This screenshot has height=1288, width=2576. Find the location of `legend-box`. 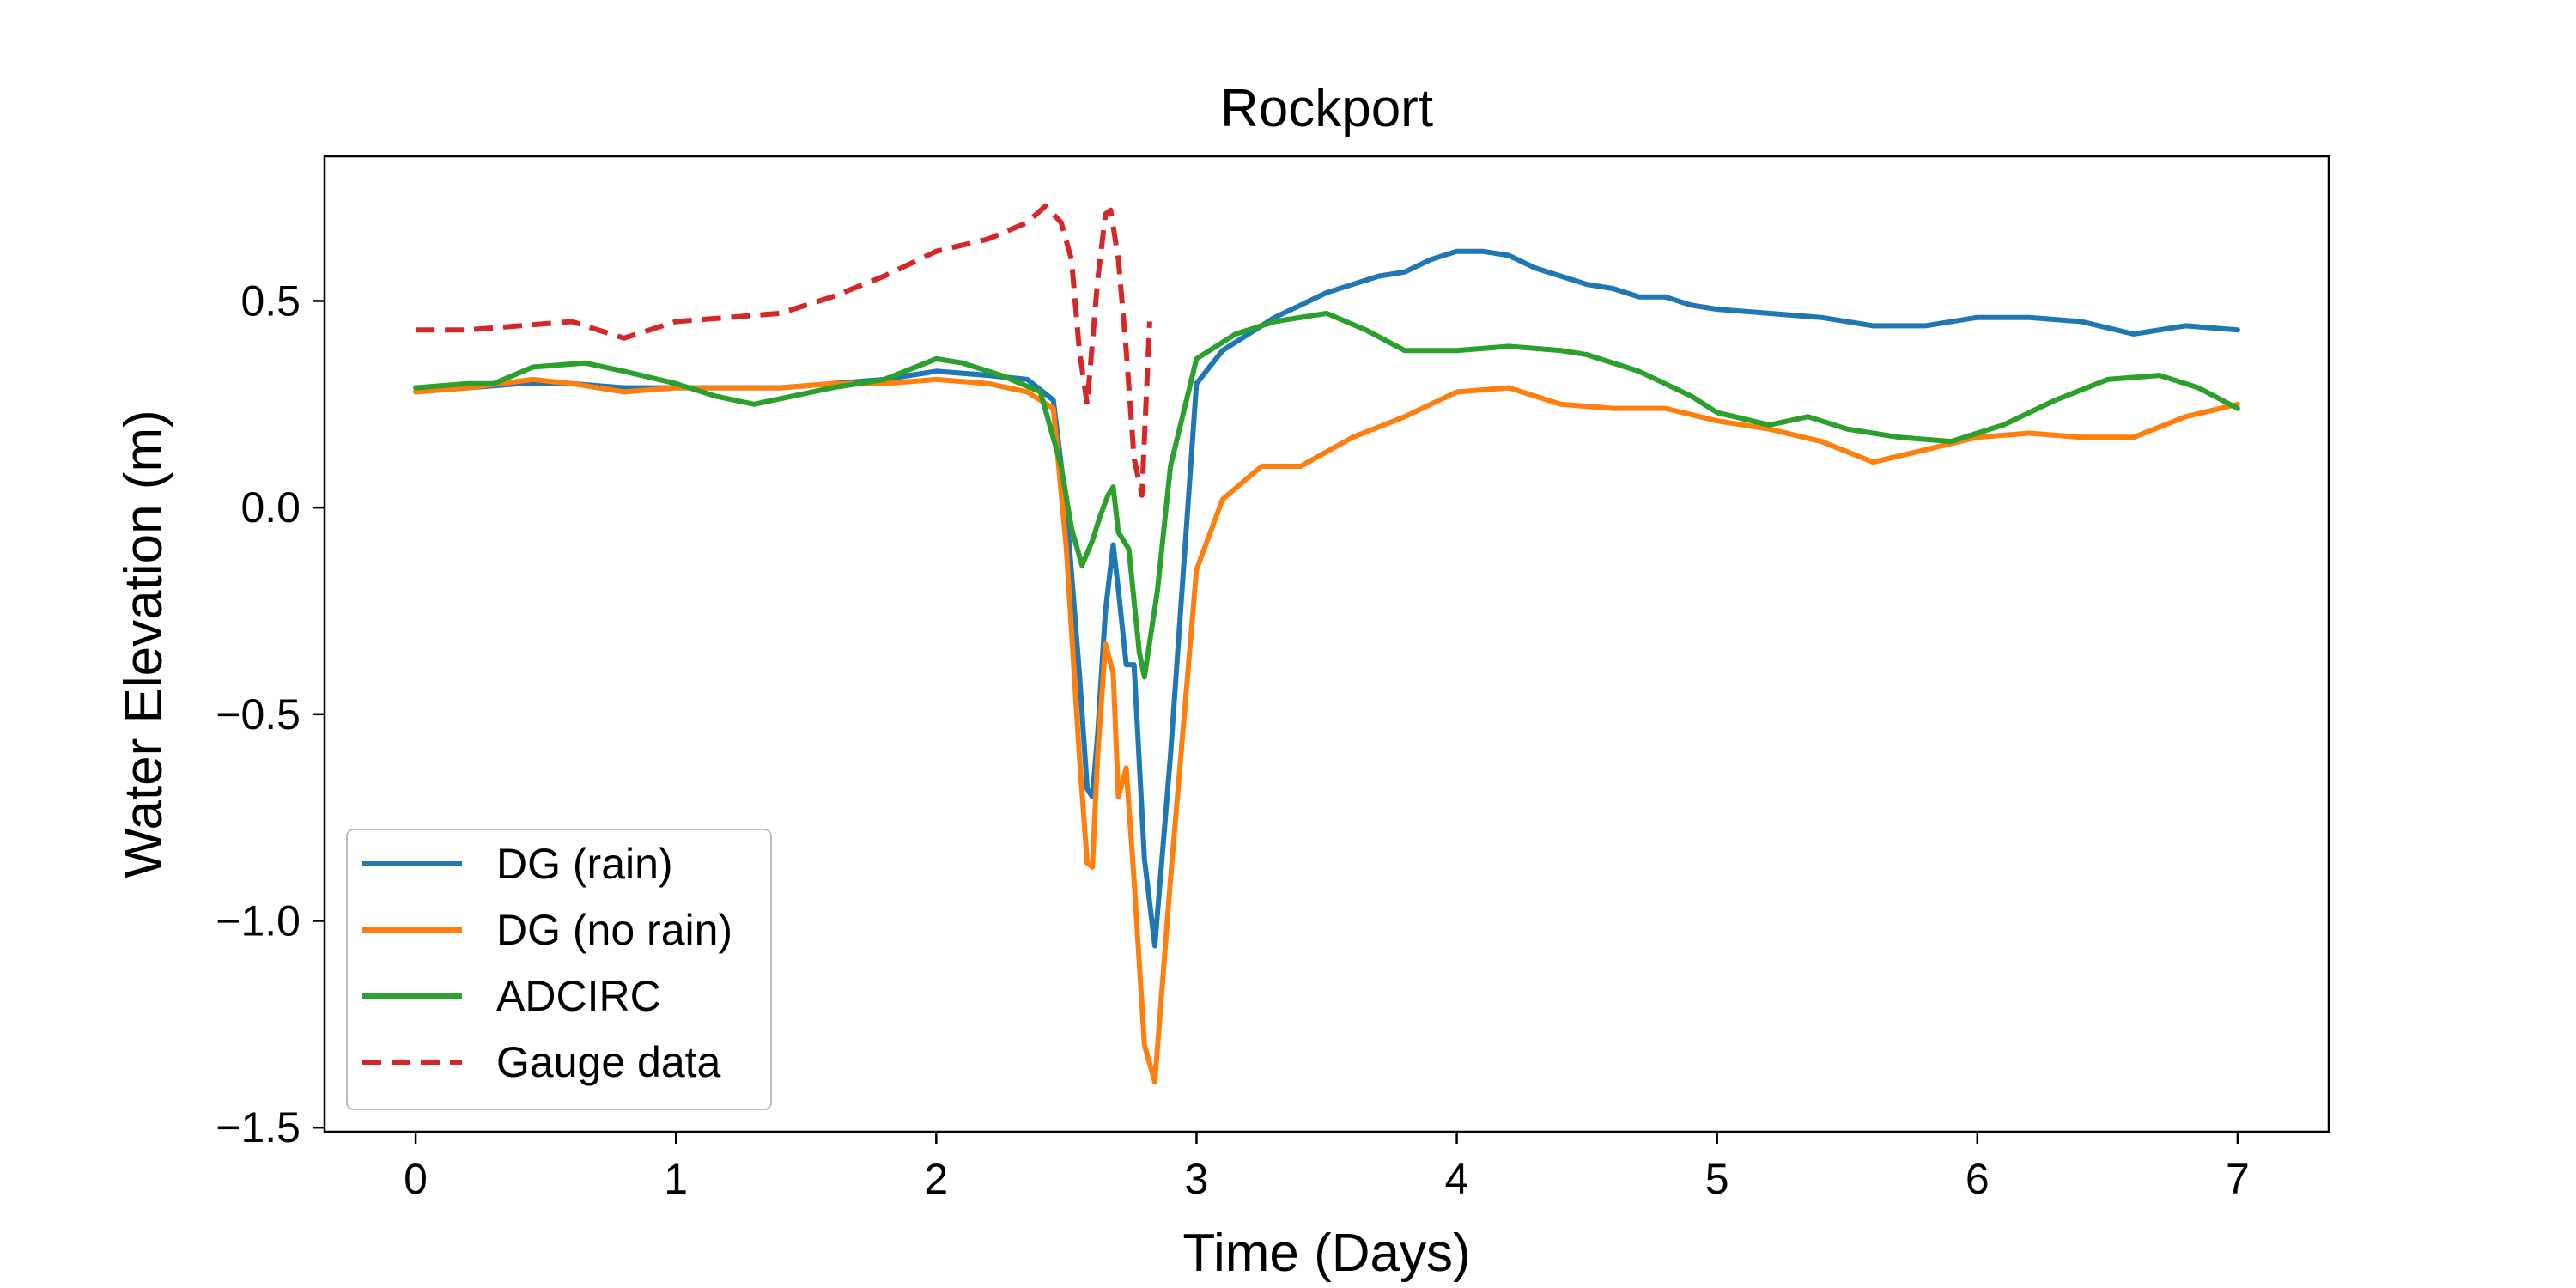

legend-box is located at coordinates (559, 969).